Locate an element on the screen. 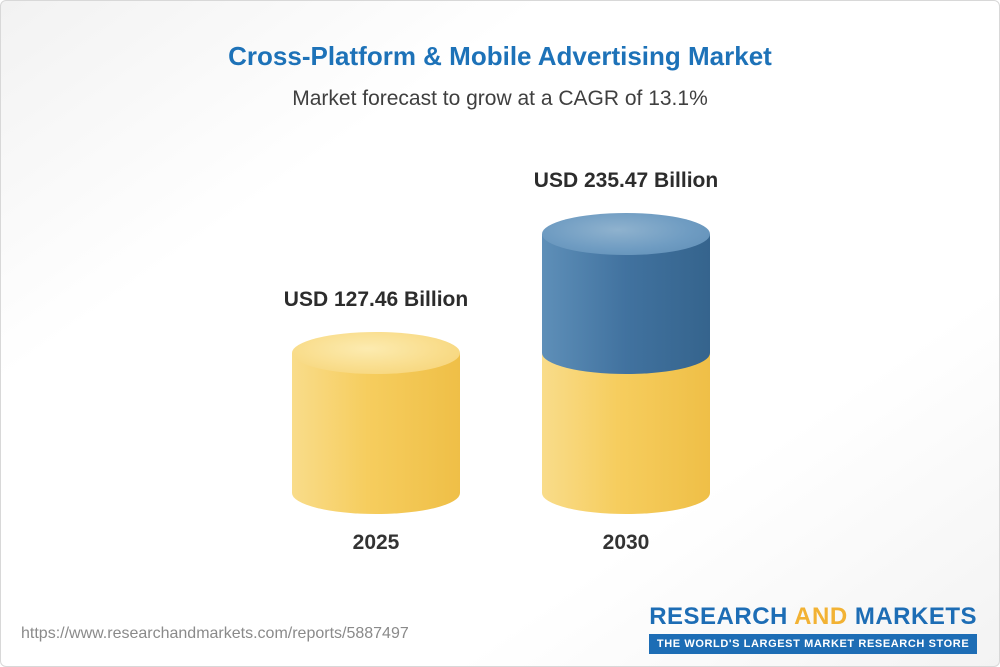 This screenshot has height=667, width=1000. bar-value-label-2025: USD 127.46 Billion is located at coordinates (376, 300).